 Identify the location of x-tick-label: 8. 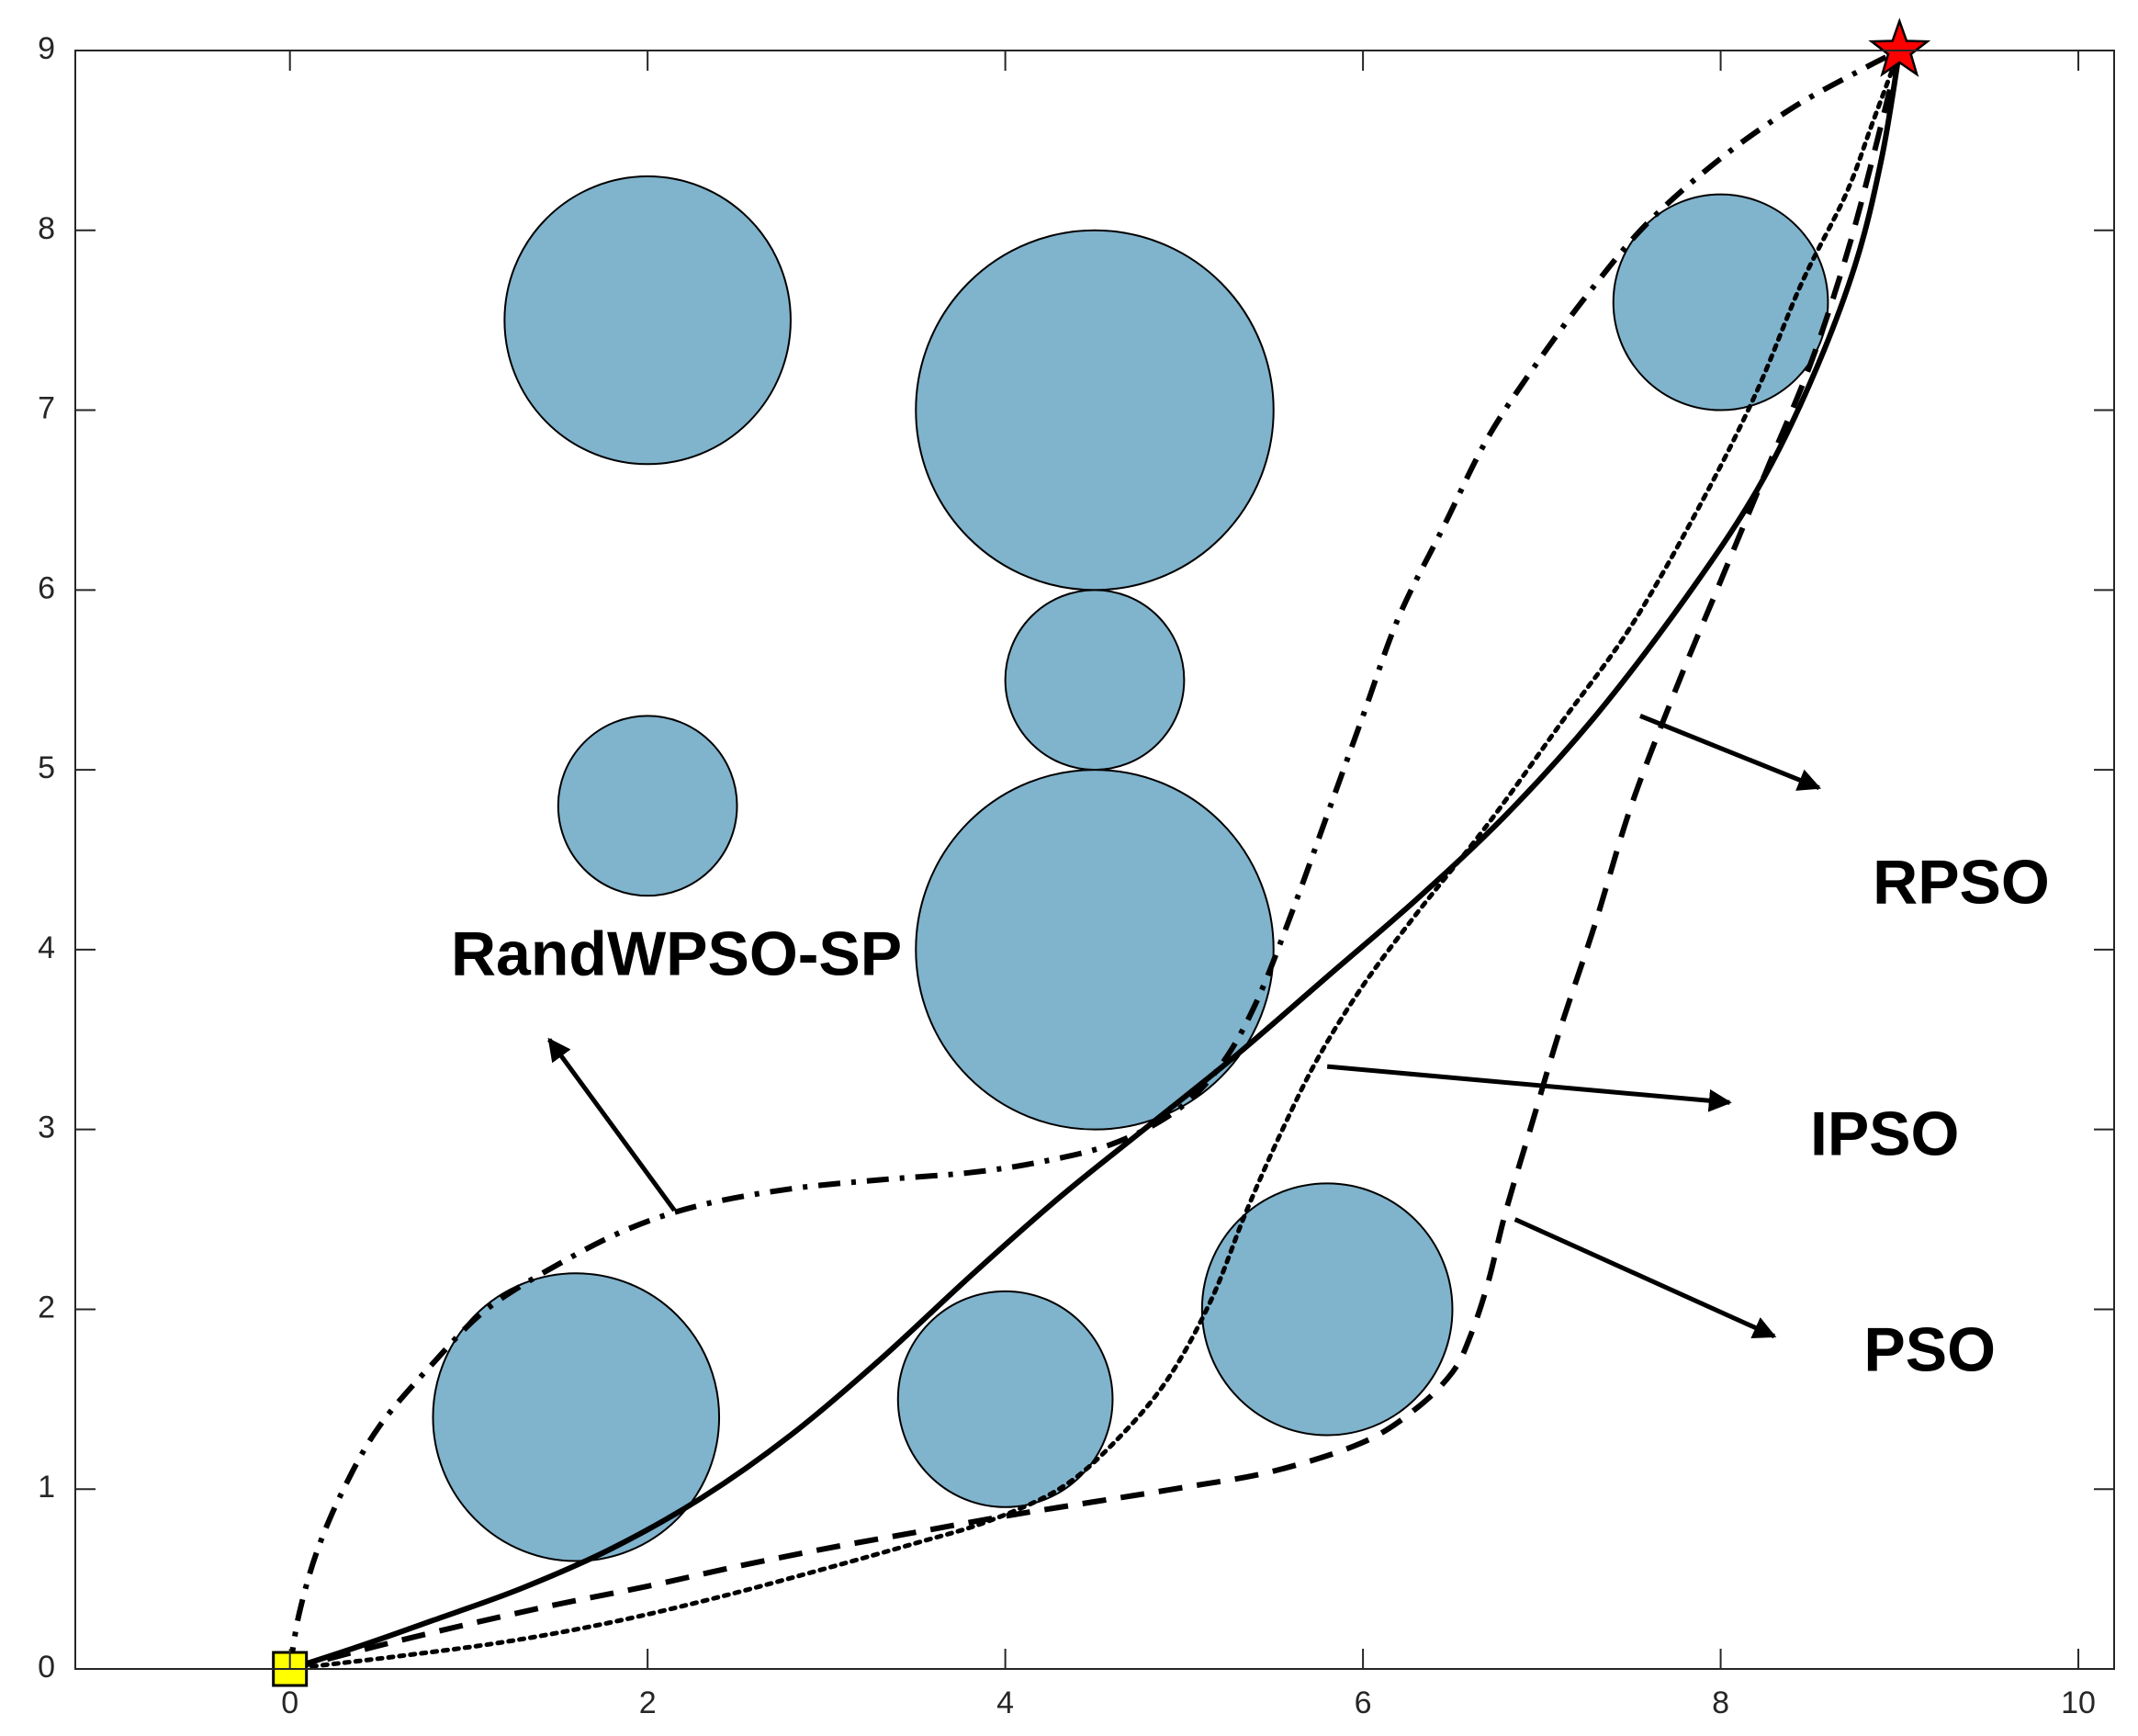
(1720, 1702).